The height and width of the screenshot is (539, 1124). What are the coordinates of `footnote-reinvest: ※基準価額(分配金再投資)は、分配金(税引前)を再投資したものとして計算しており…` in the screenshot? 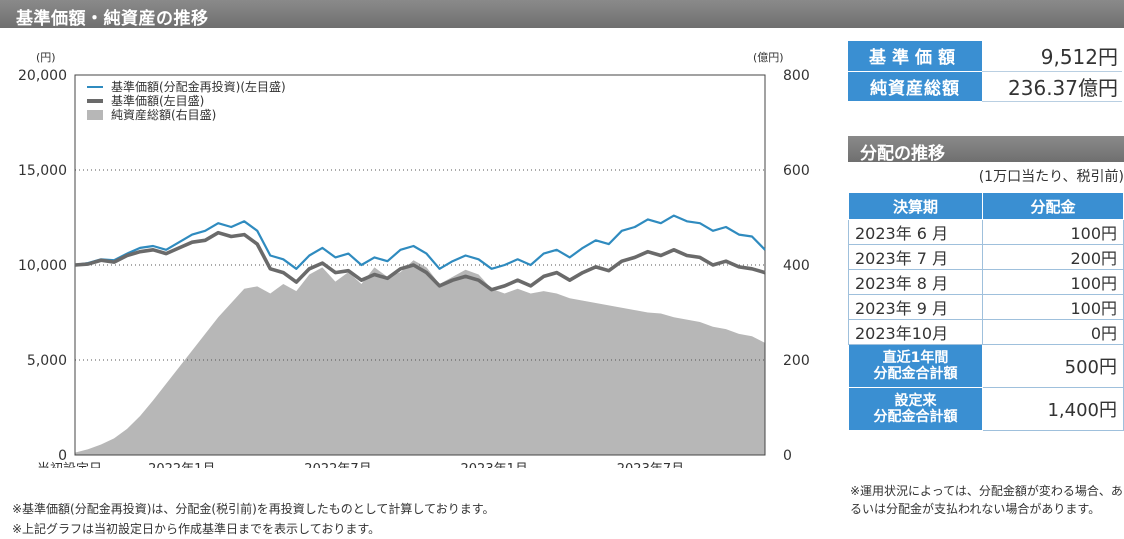 It's located at (253, 509).